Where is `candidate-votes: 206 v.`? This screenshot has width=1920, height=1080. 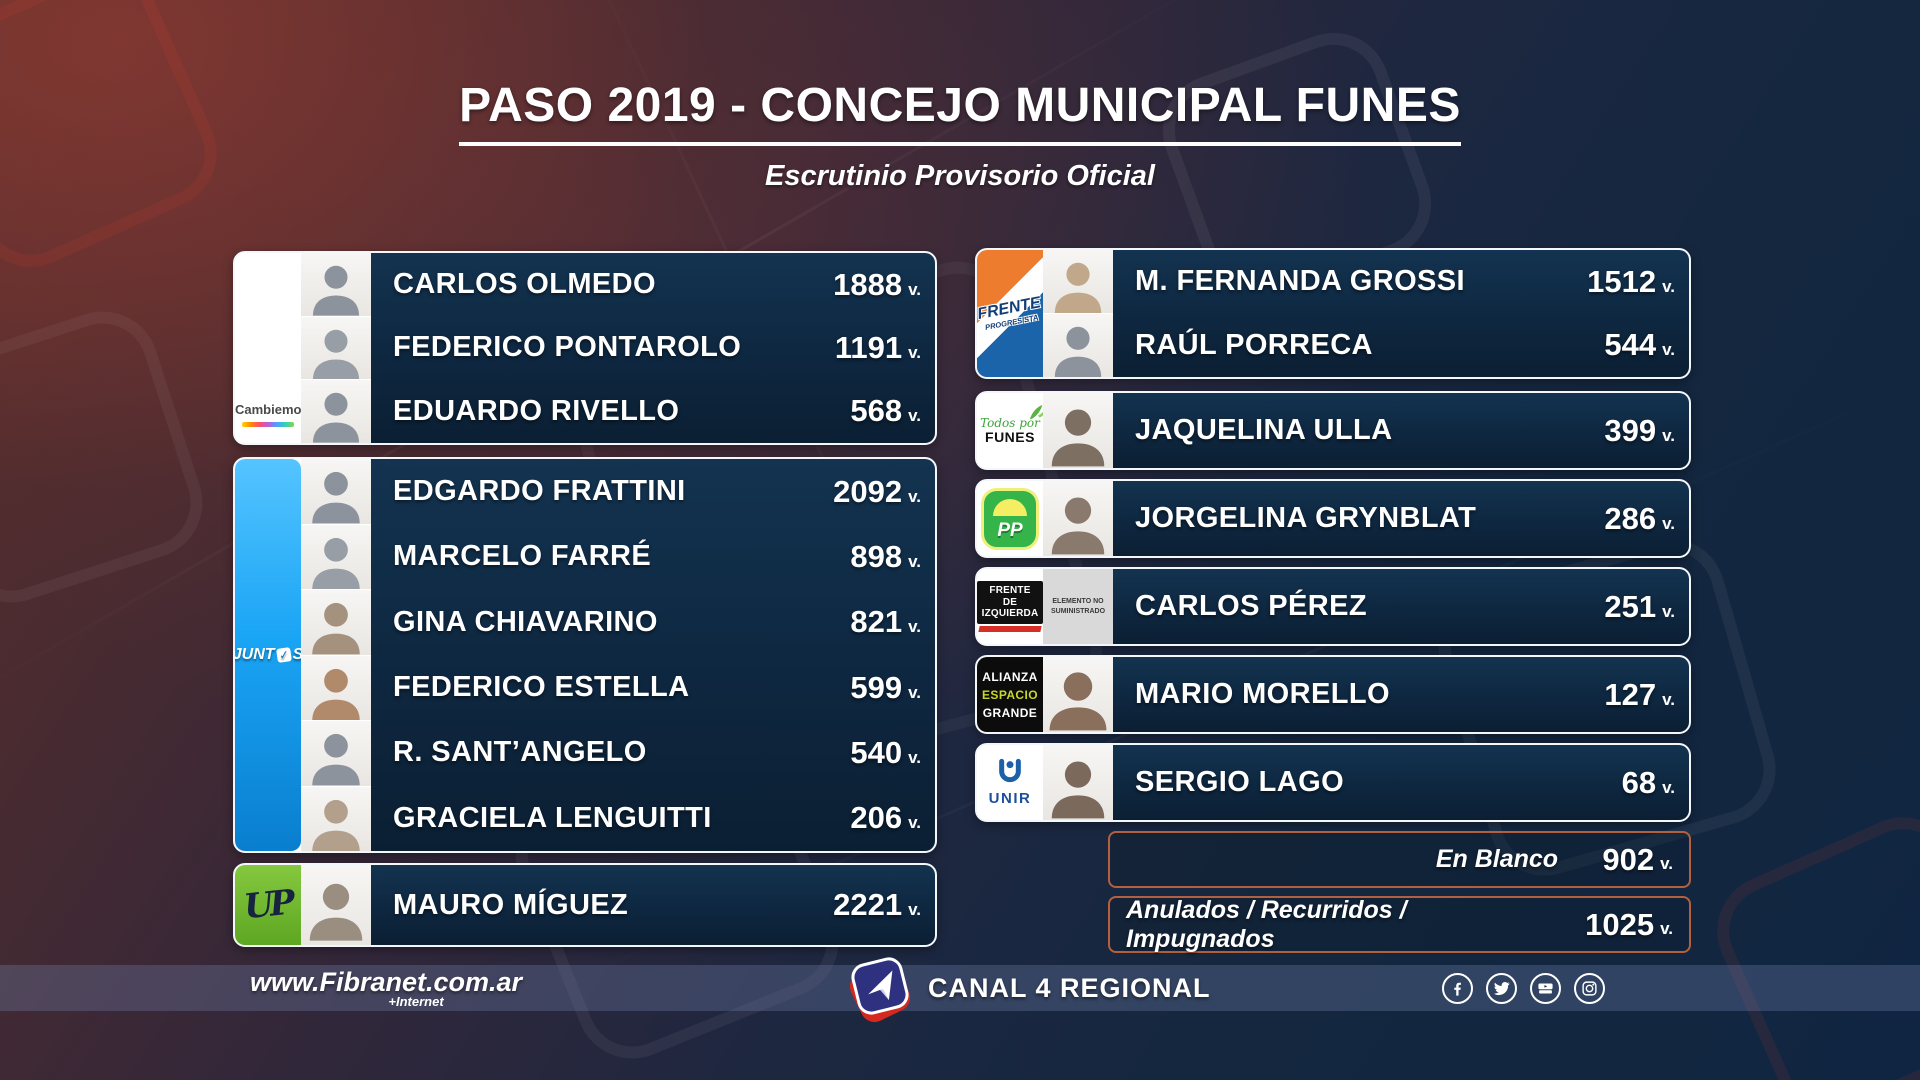
candidate-votes: 206 v. is located at coordinates (865, 818).